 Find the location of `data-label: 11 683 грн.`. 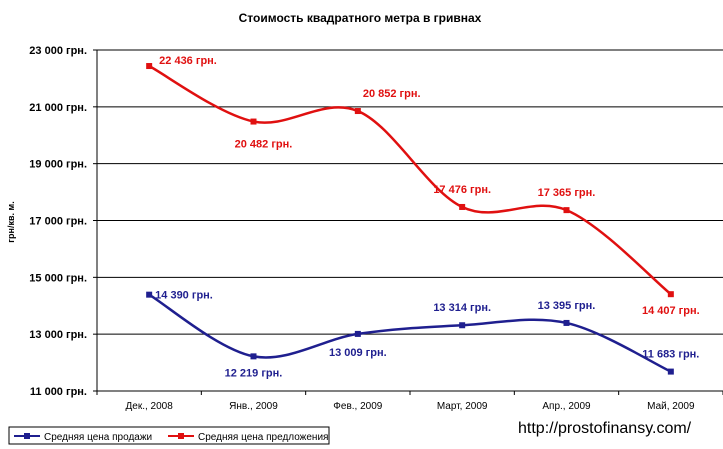

data-label: 11 683 грн. is located at coordinates (670, 355).